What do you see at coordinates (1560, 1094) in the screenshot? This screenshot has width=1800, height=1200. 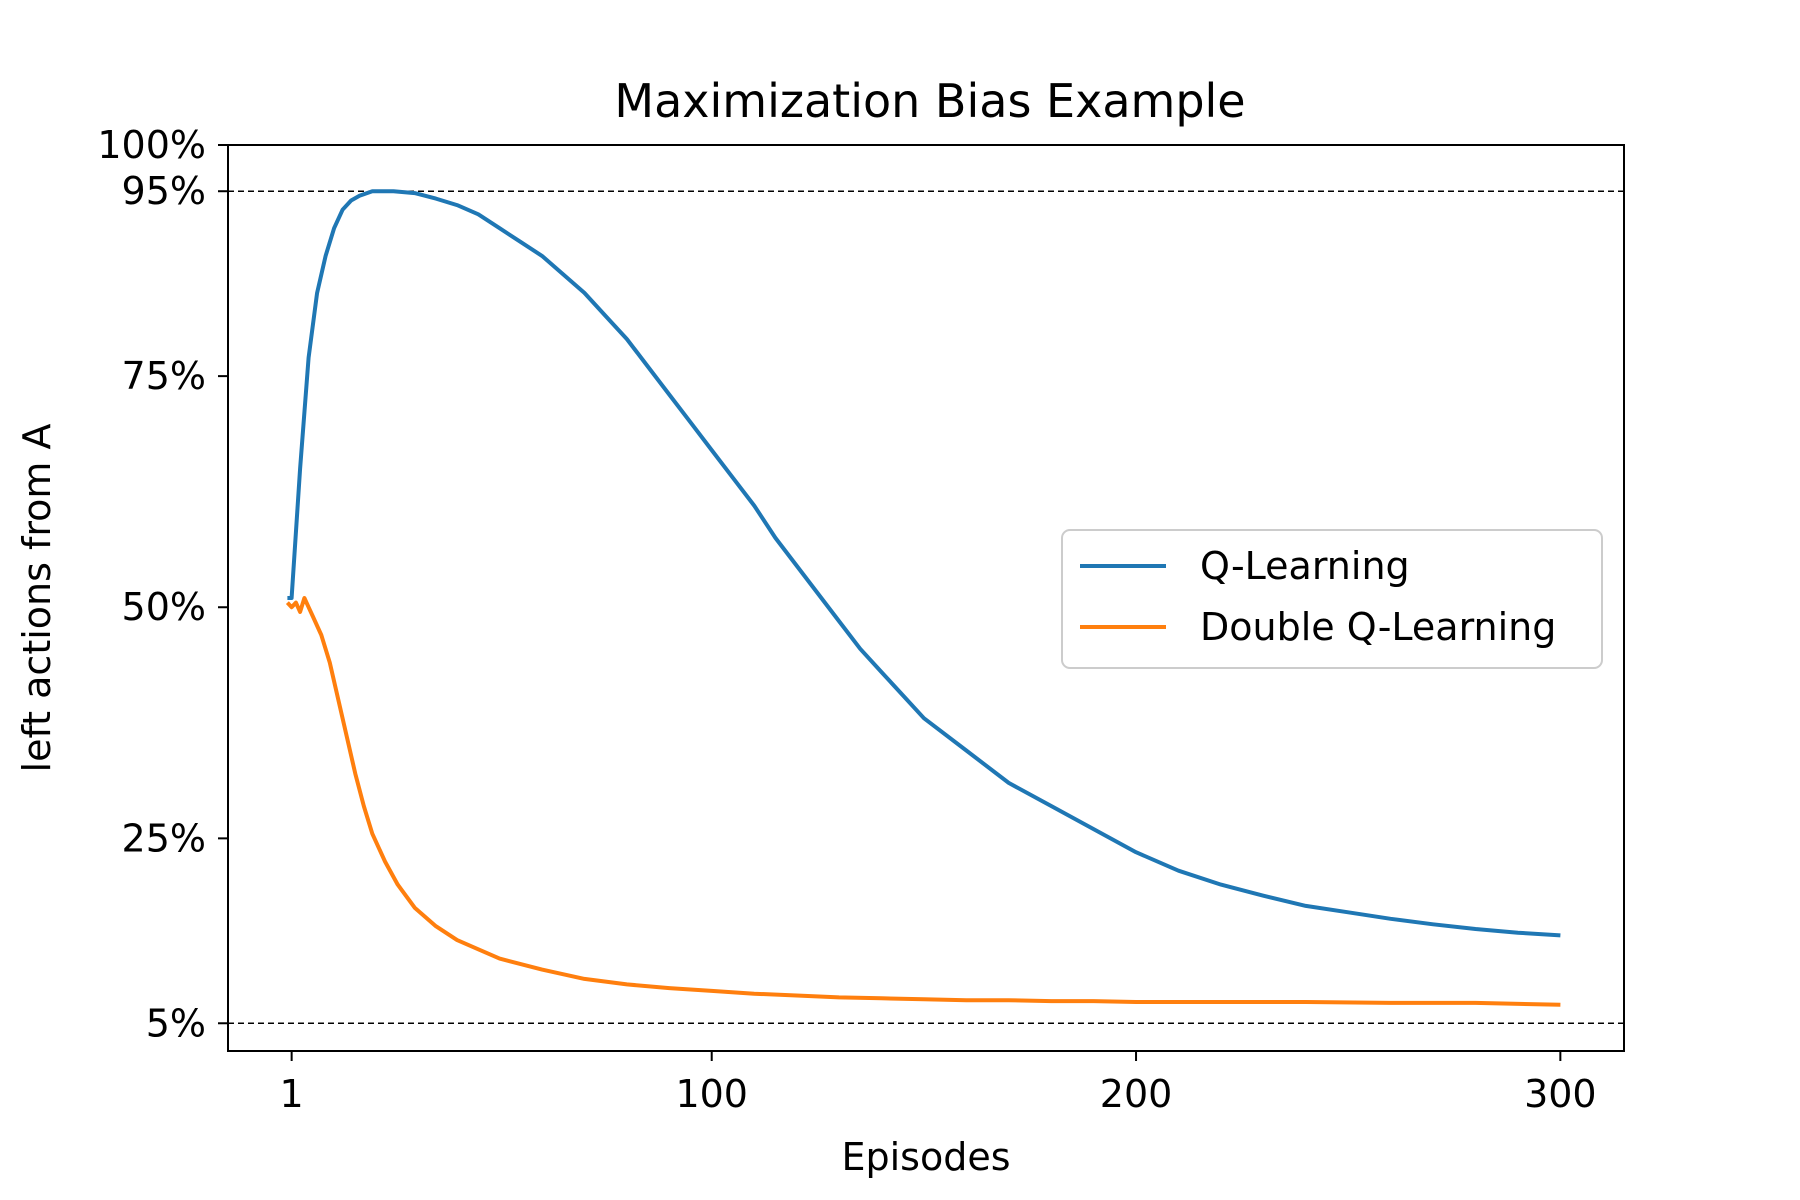 I see `x-tick-label-3: 300` at bounding box center [1560, 1094].